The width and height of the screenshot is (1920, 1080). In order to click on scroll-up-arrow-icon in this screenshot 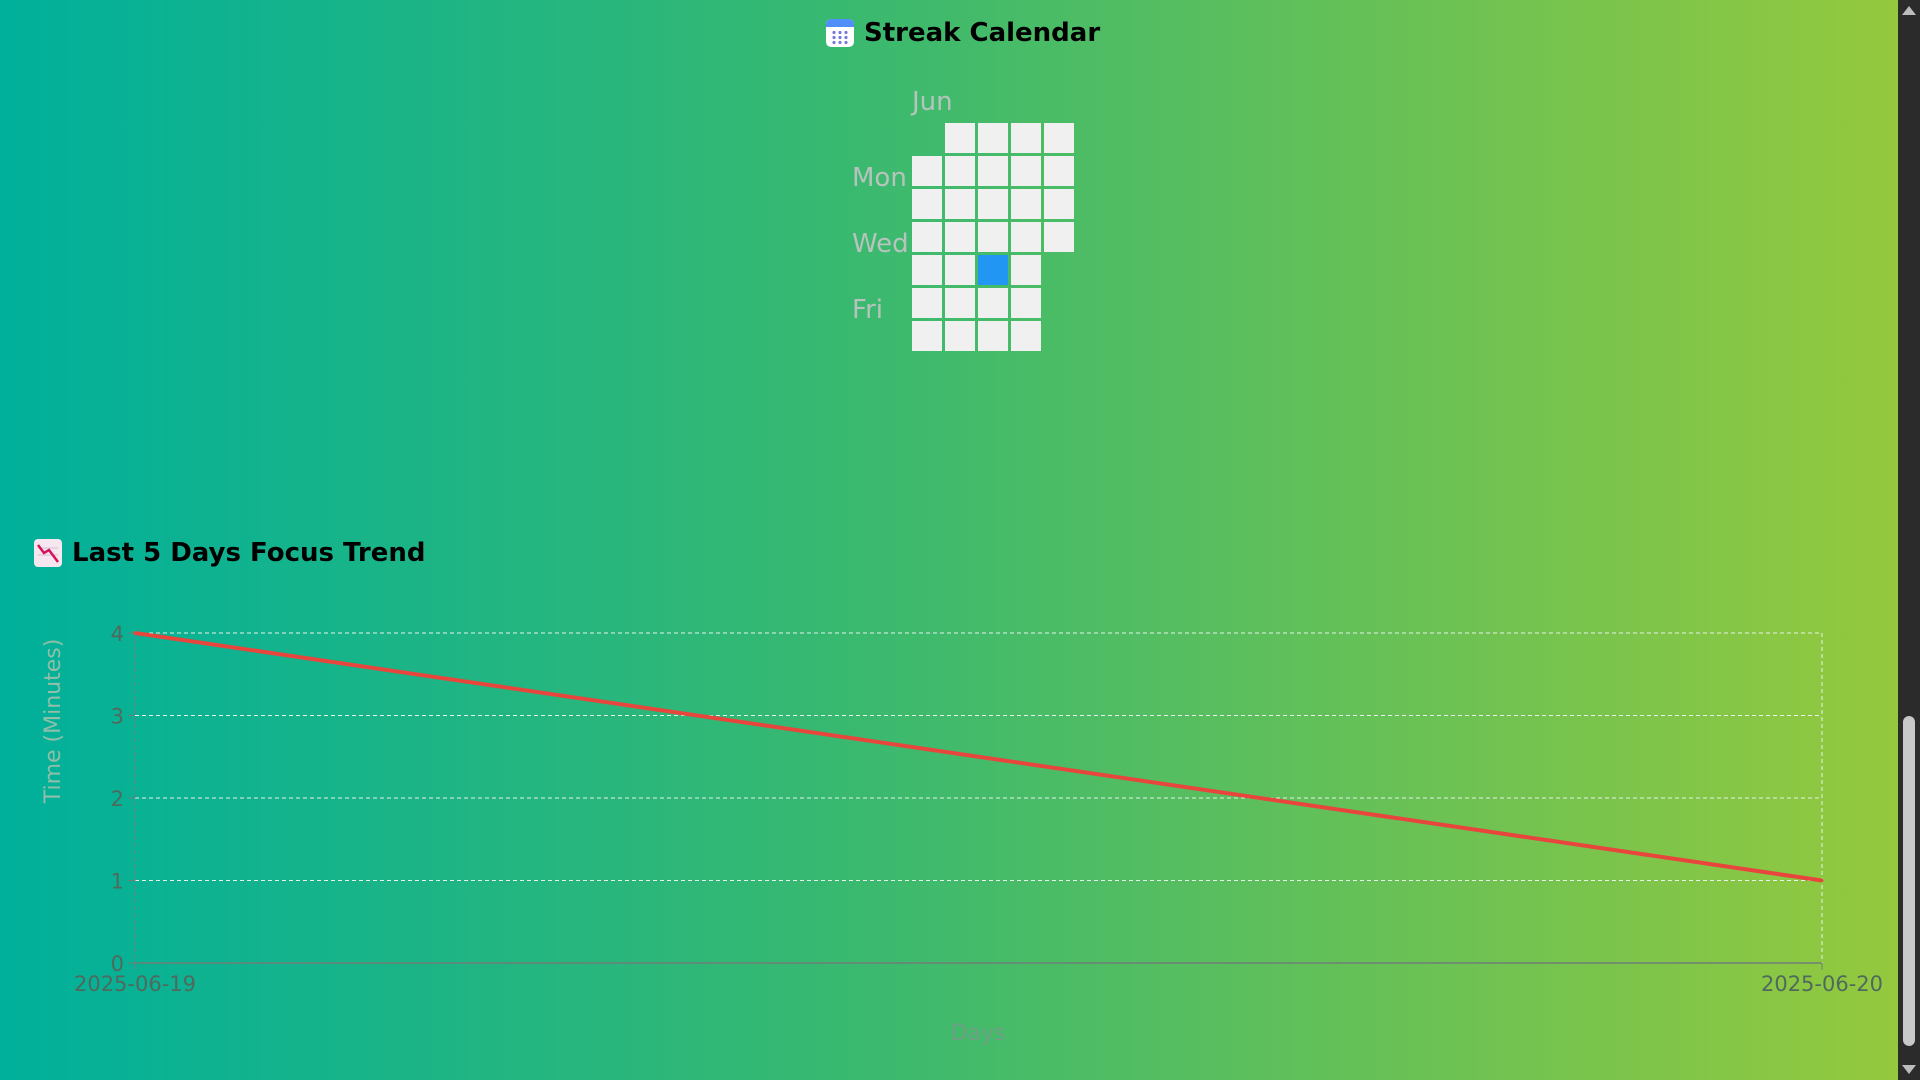, I will do `click(1909, 10)`.